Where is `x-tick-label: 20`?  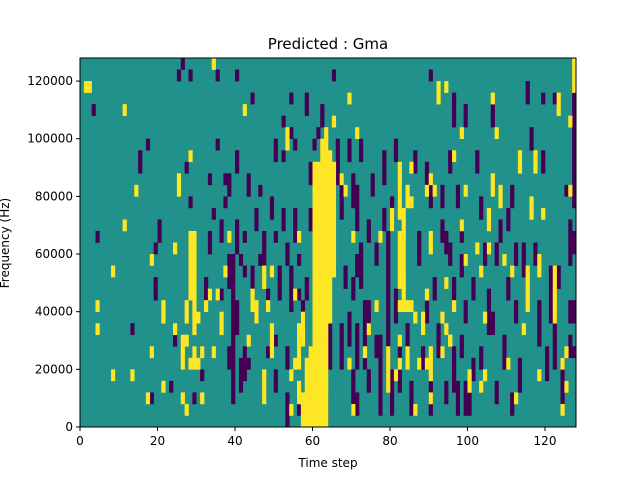 x-tick-label: 20 is located at coordinates (157, 441).